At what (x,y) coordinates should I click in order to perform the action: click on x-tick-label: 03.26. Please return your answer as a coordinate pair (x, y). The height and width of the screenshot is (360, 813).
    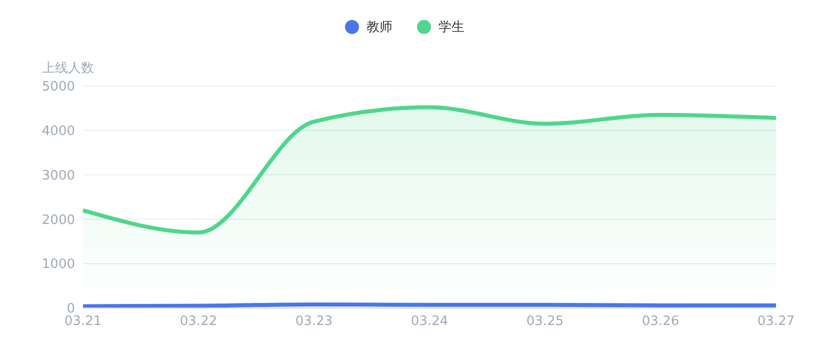
    Looking at the image, I should click on (661, 322).